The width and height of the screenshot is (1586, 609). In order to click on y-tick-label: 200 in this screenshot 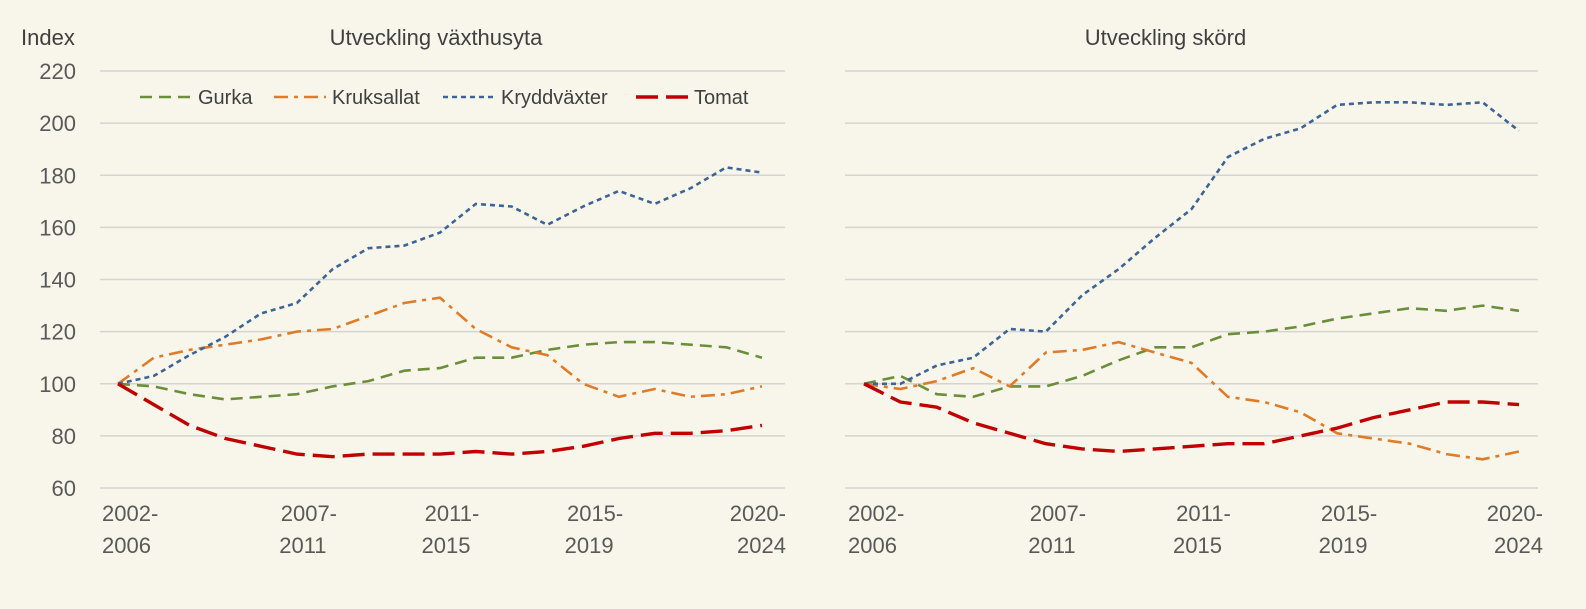, I will do `click(57, 123)`.